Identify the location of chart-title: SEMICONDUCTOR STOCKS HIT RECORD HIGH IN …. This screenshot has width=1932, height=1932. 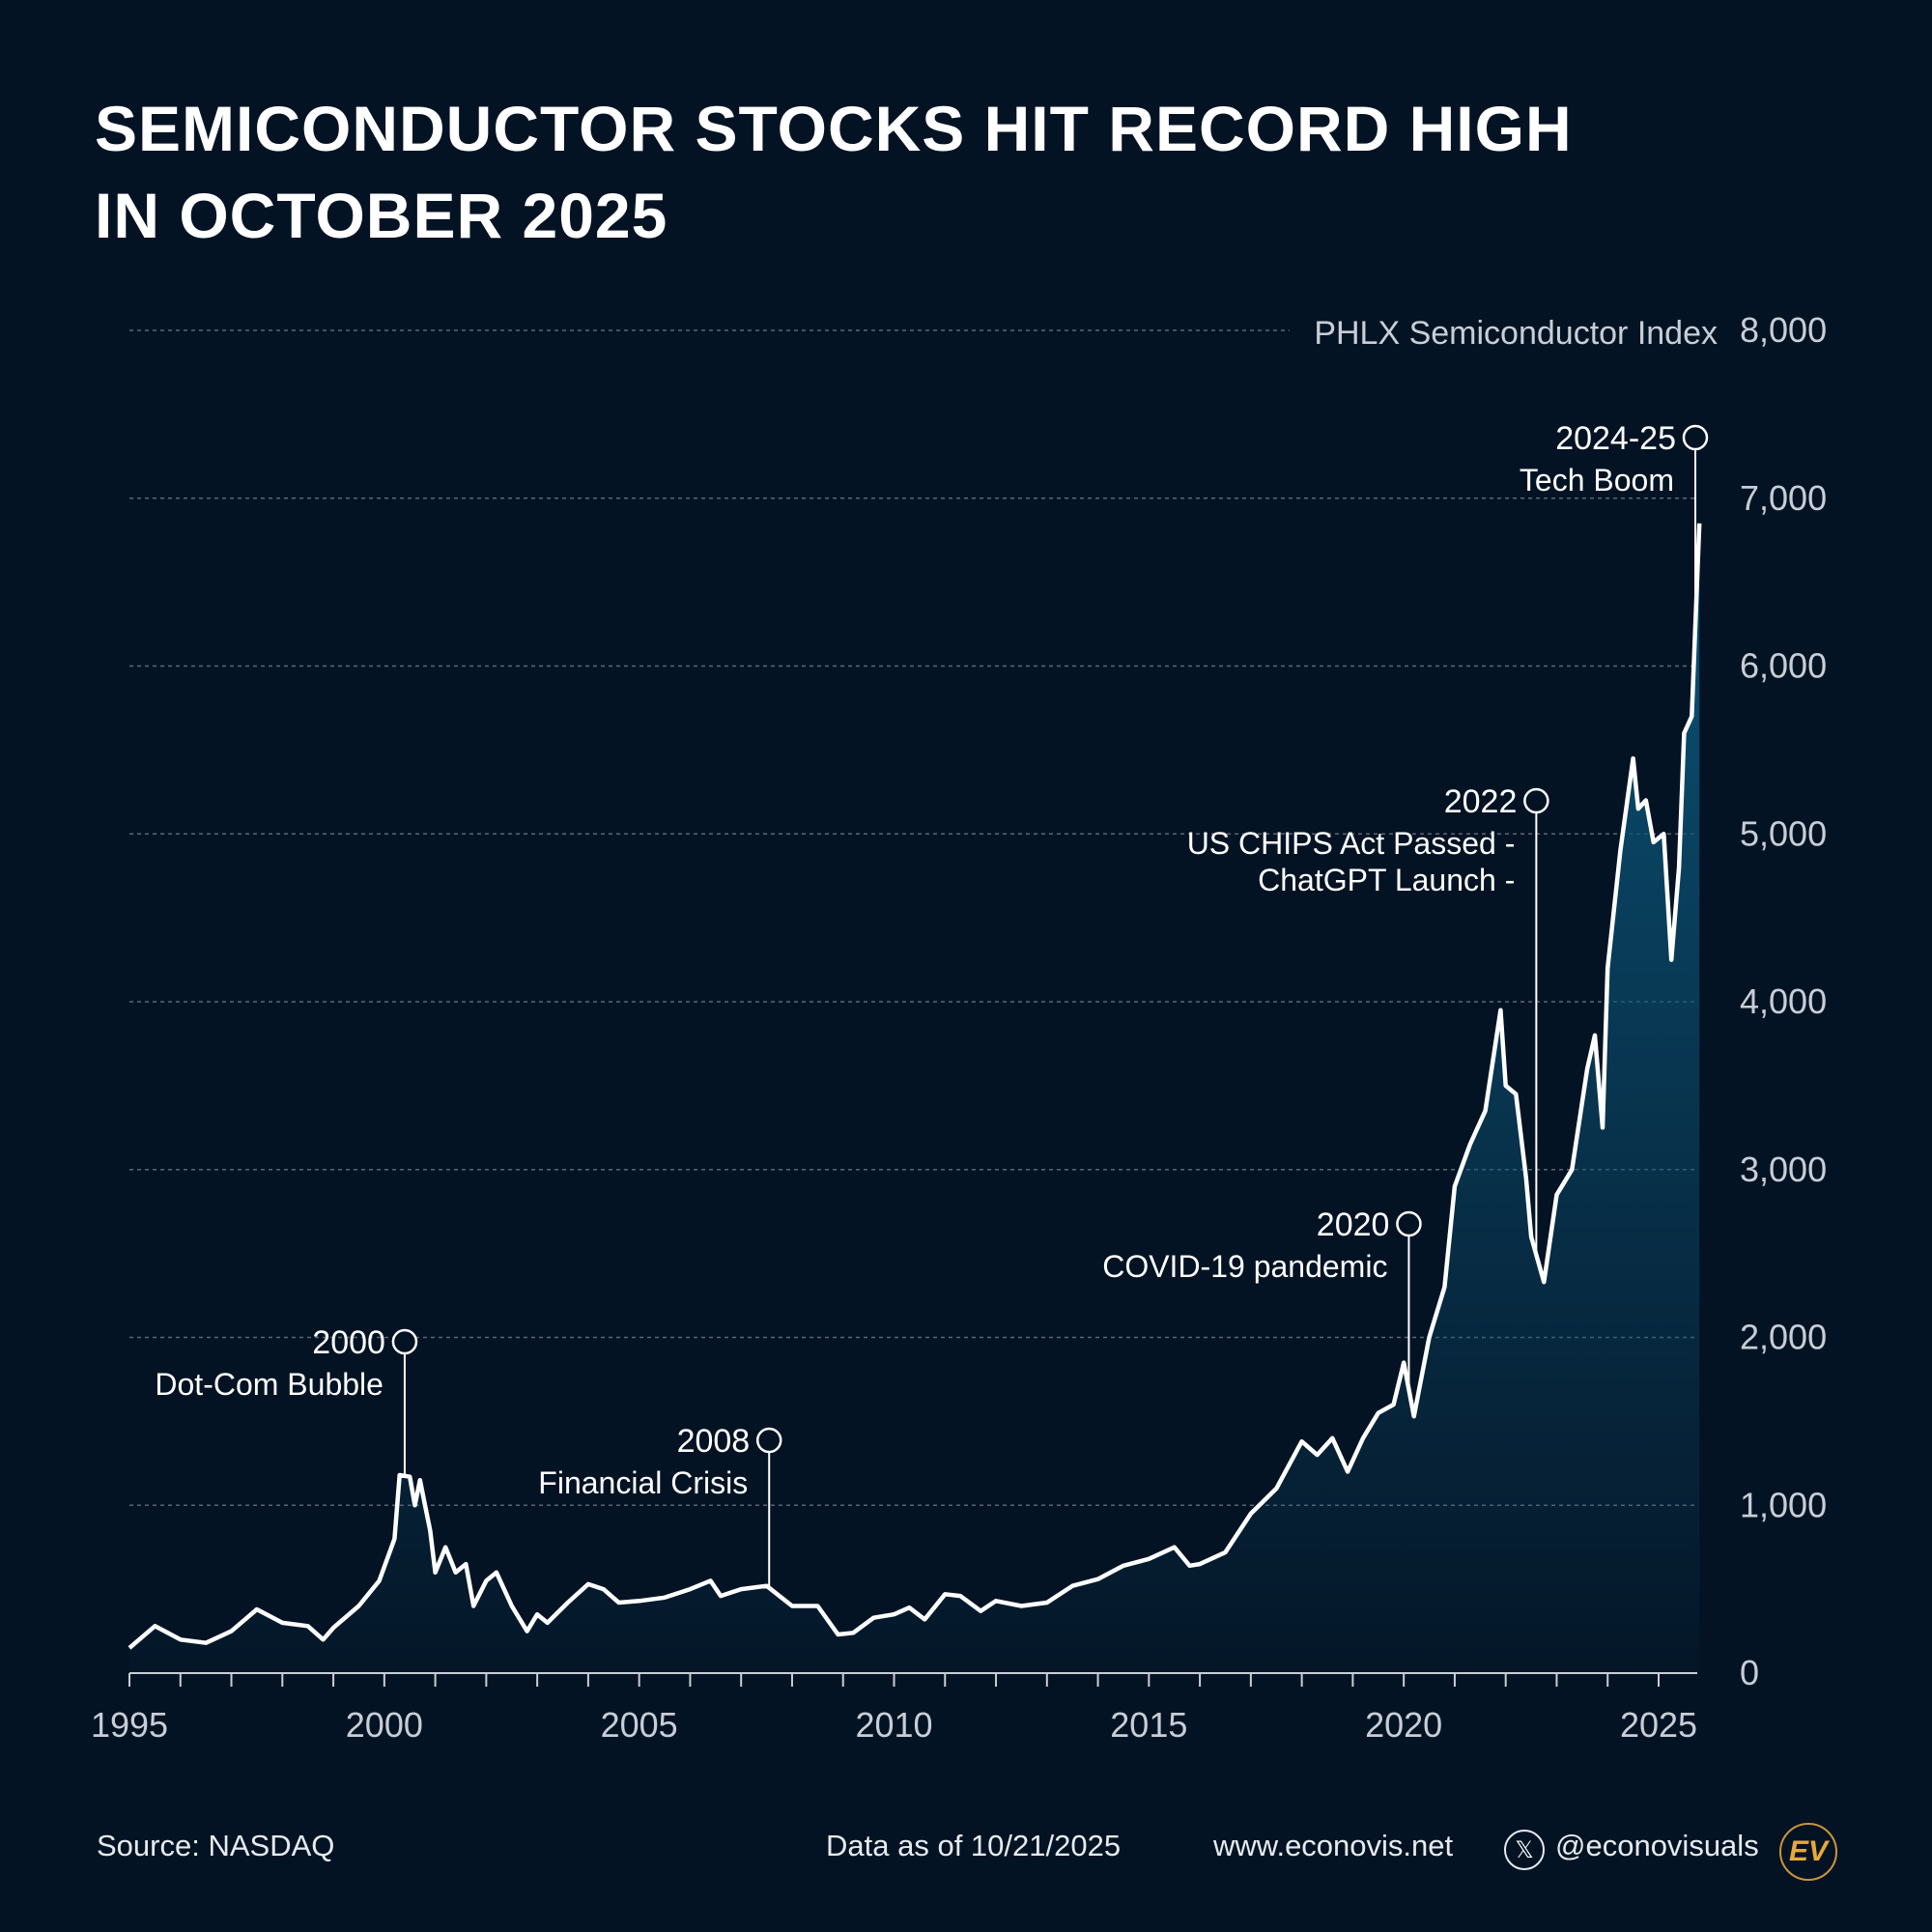
(834, 172).